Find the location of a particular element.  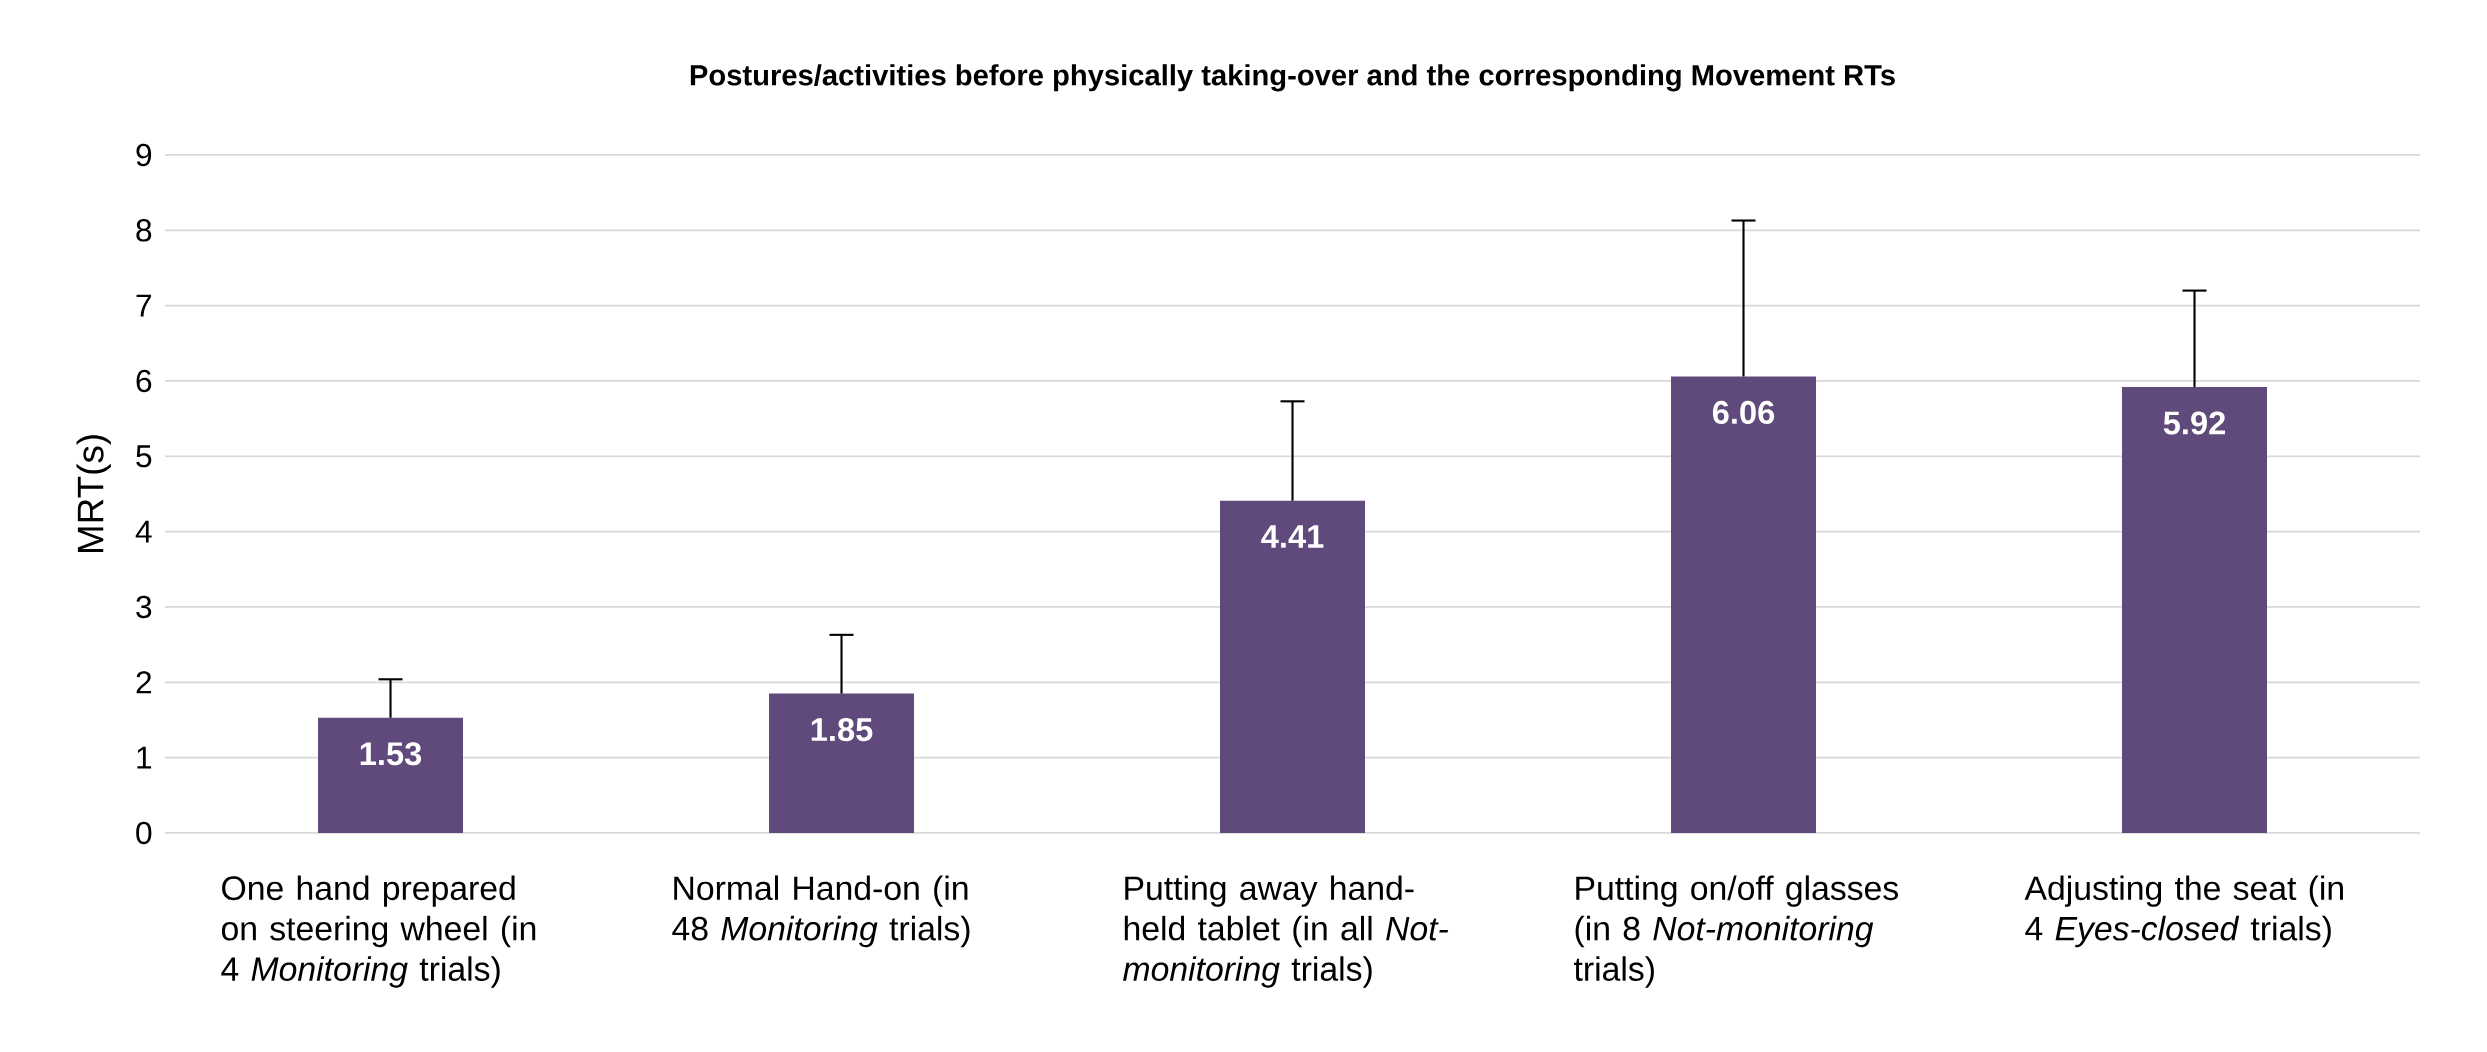

y-tick-label: 7 is located at coordinates (143, 305).